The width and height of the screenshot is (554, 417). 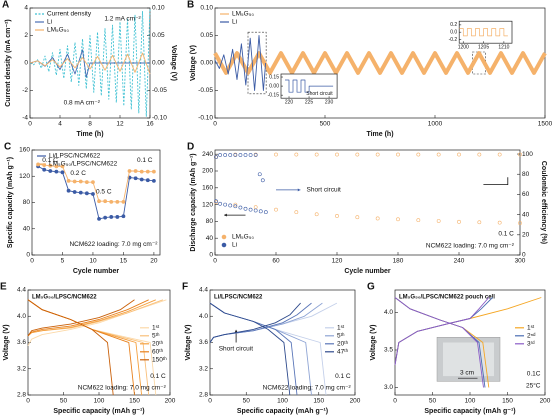 I want to click on panel-label: C, so click(x=7, y=147).